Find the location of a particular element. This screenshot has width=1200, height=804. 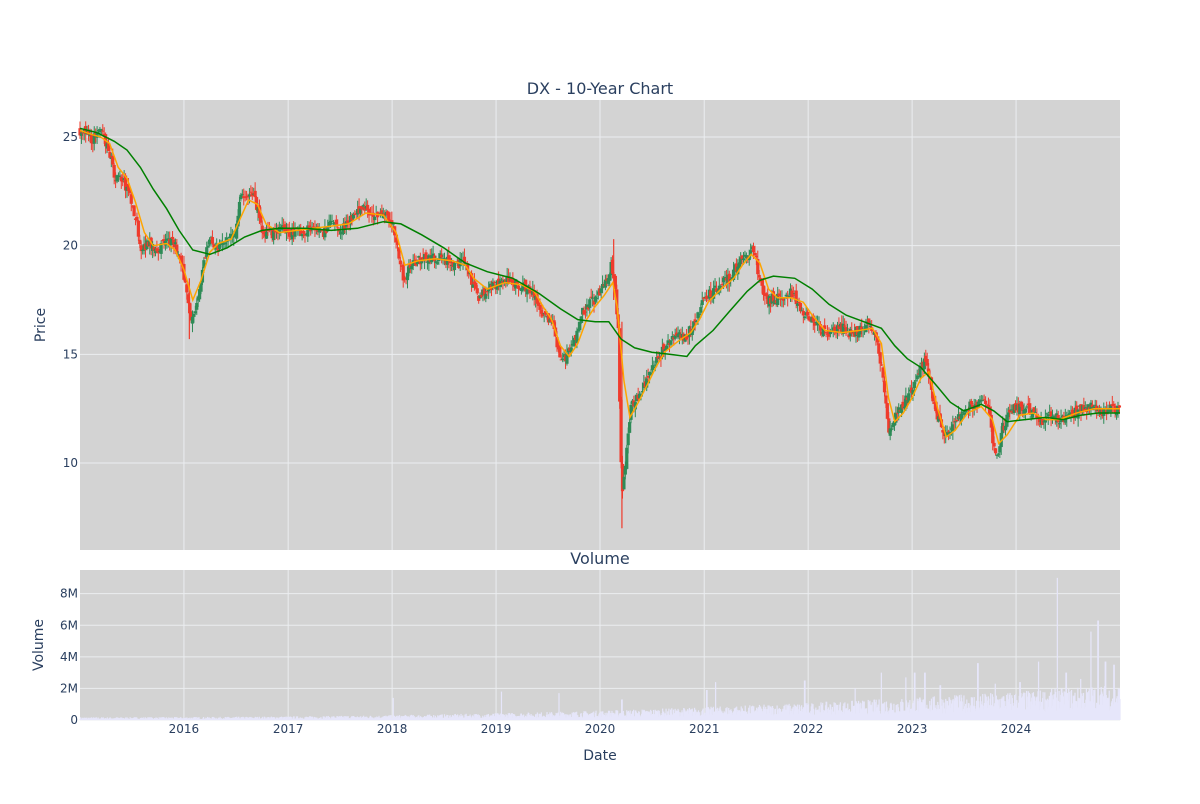

date-axis-title: Date is located at coordinates (599, 756).